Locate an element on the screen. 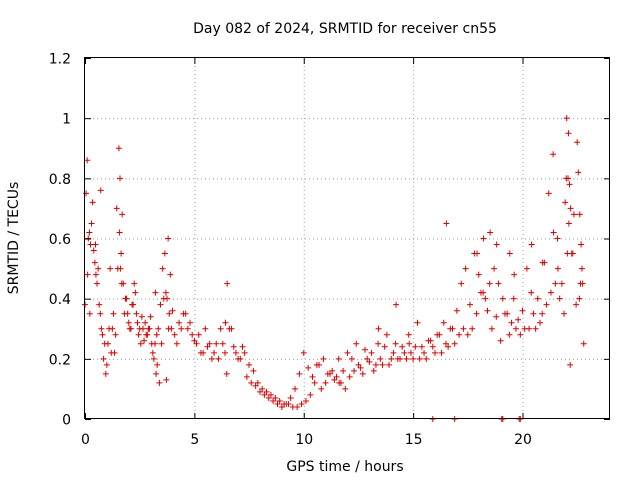 Image resolution: width=640 pixels, height=480 pixels. y-tick-label: 1 is located at coordinates (66, 120).